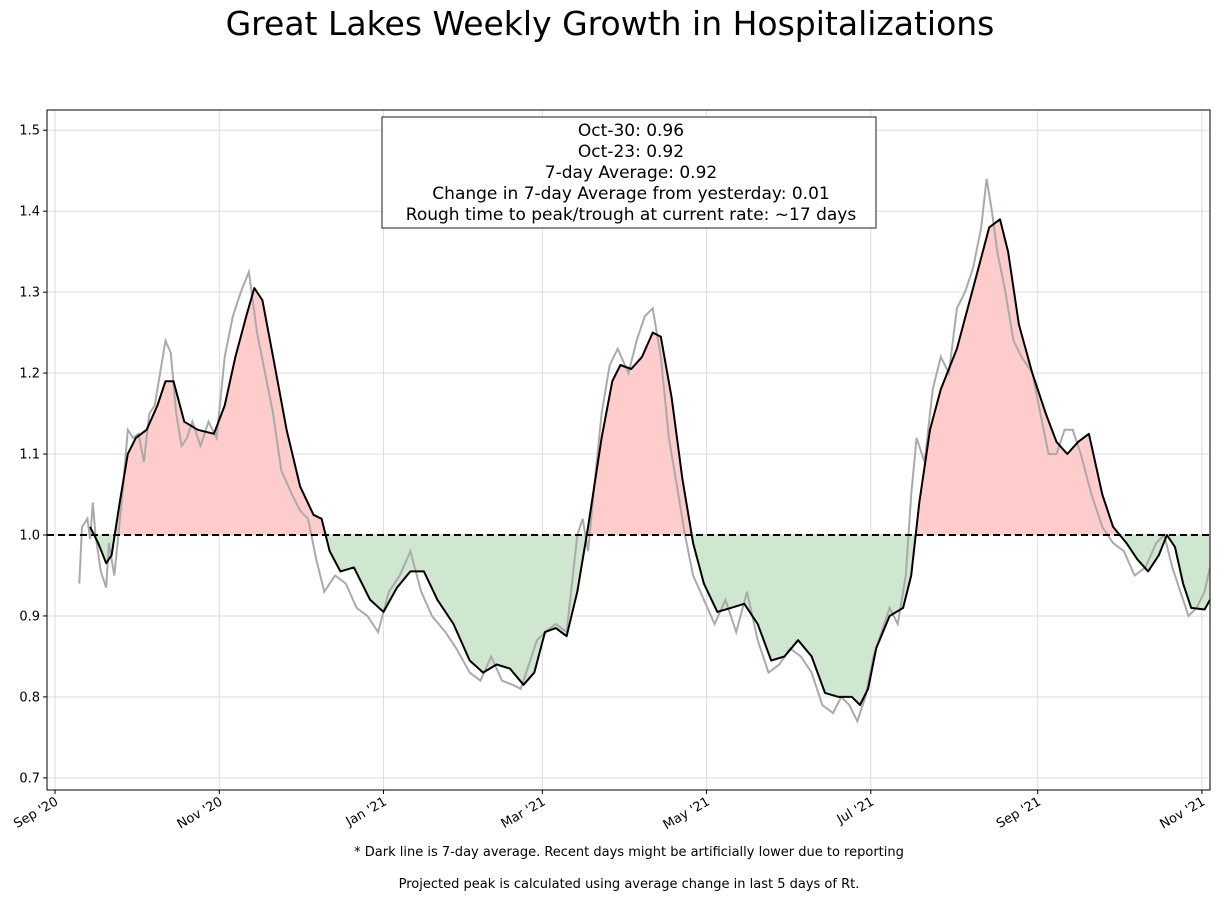 This screenshot has width=1219, height=905. I want to click on x-tick-label: Nov '21, so click(1182, 813).